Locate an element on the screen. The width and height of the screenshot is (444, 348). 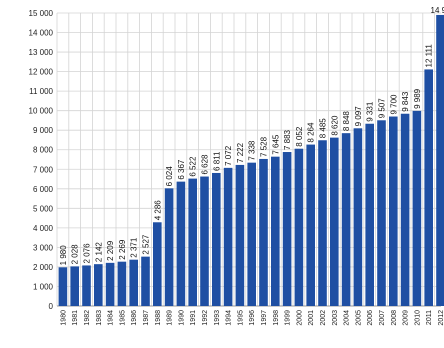
y-tick-label: 1 000 is located at coordinates (43, 286).